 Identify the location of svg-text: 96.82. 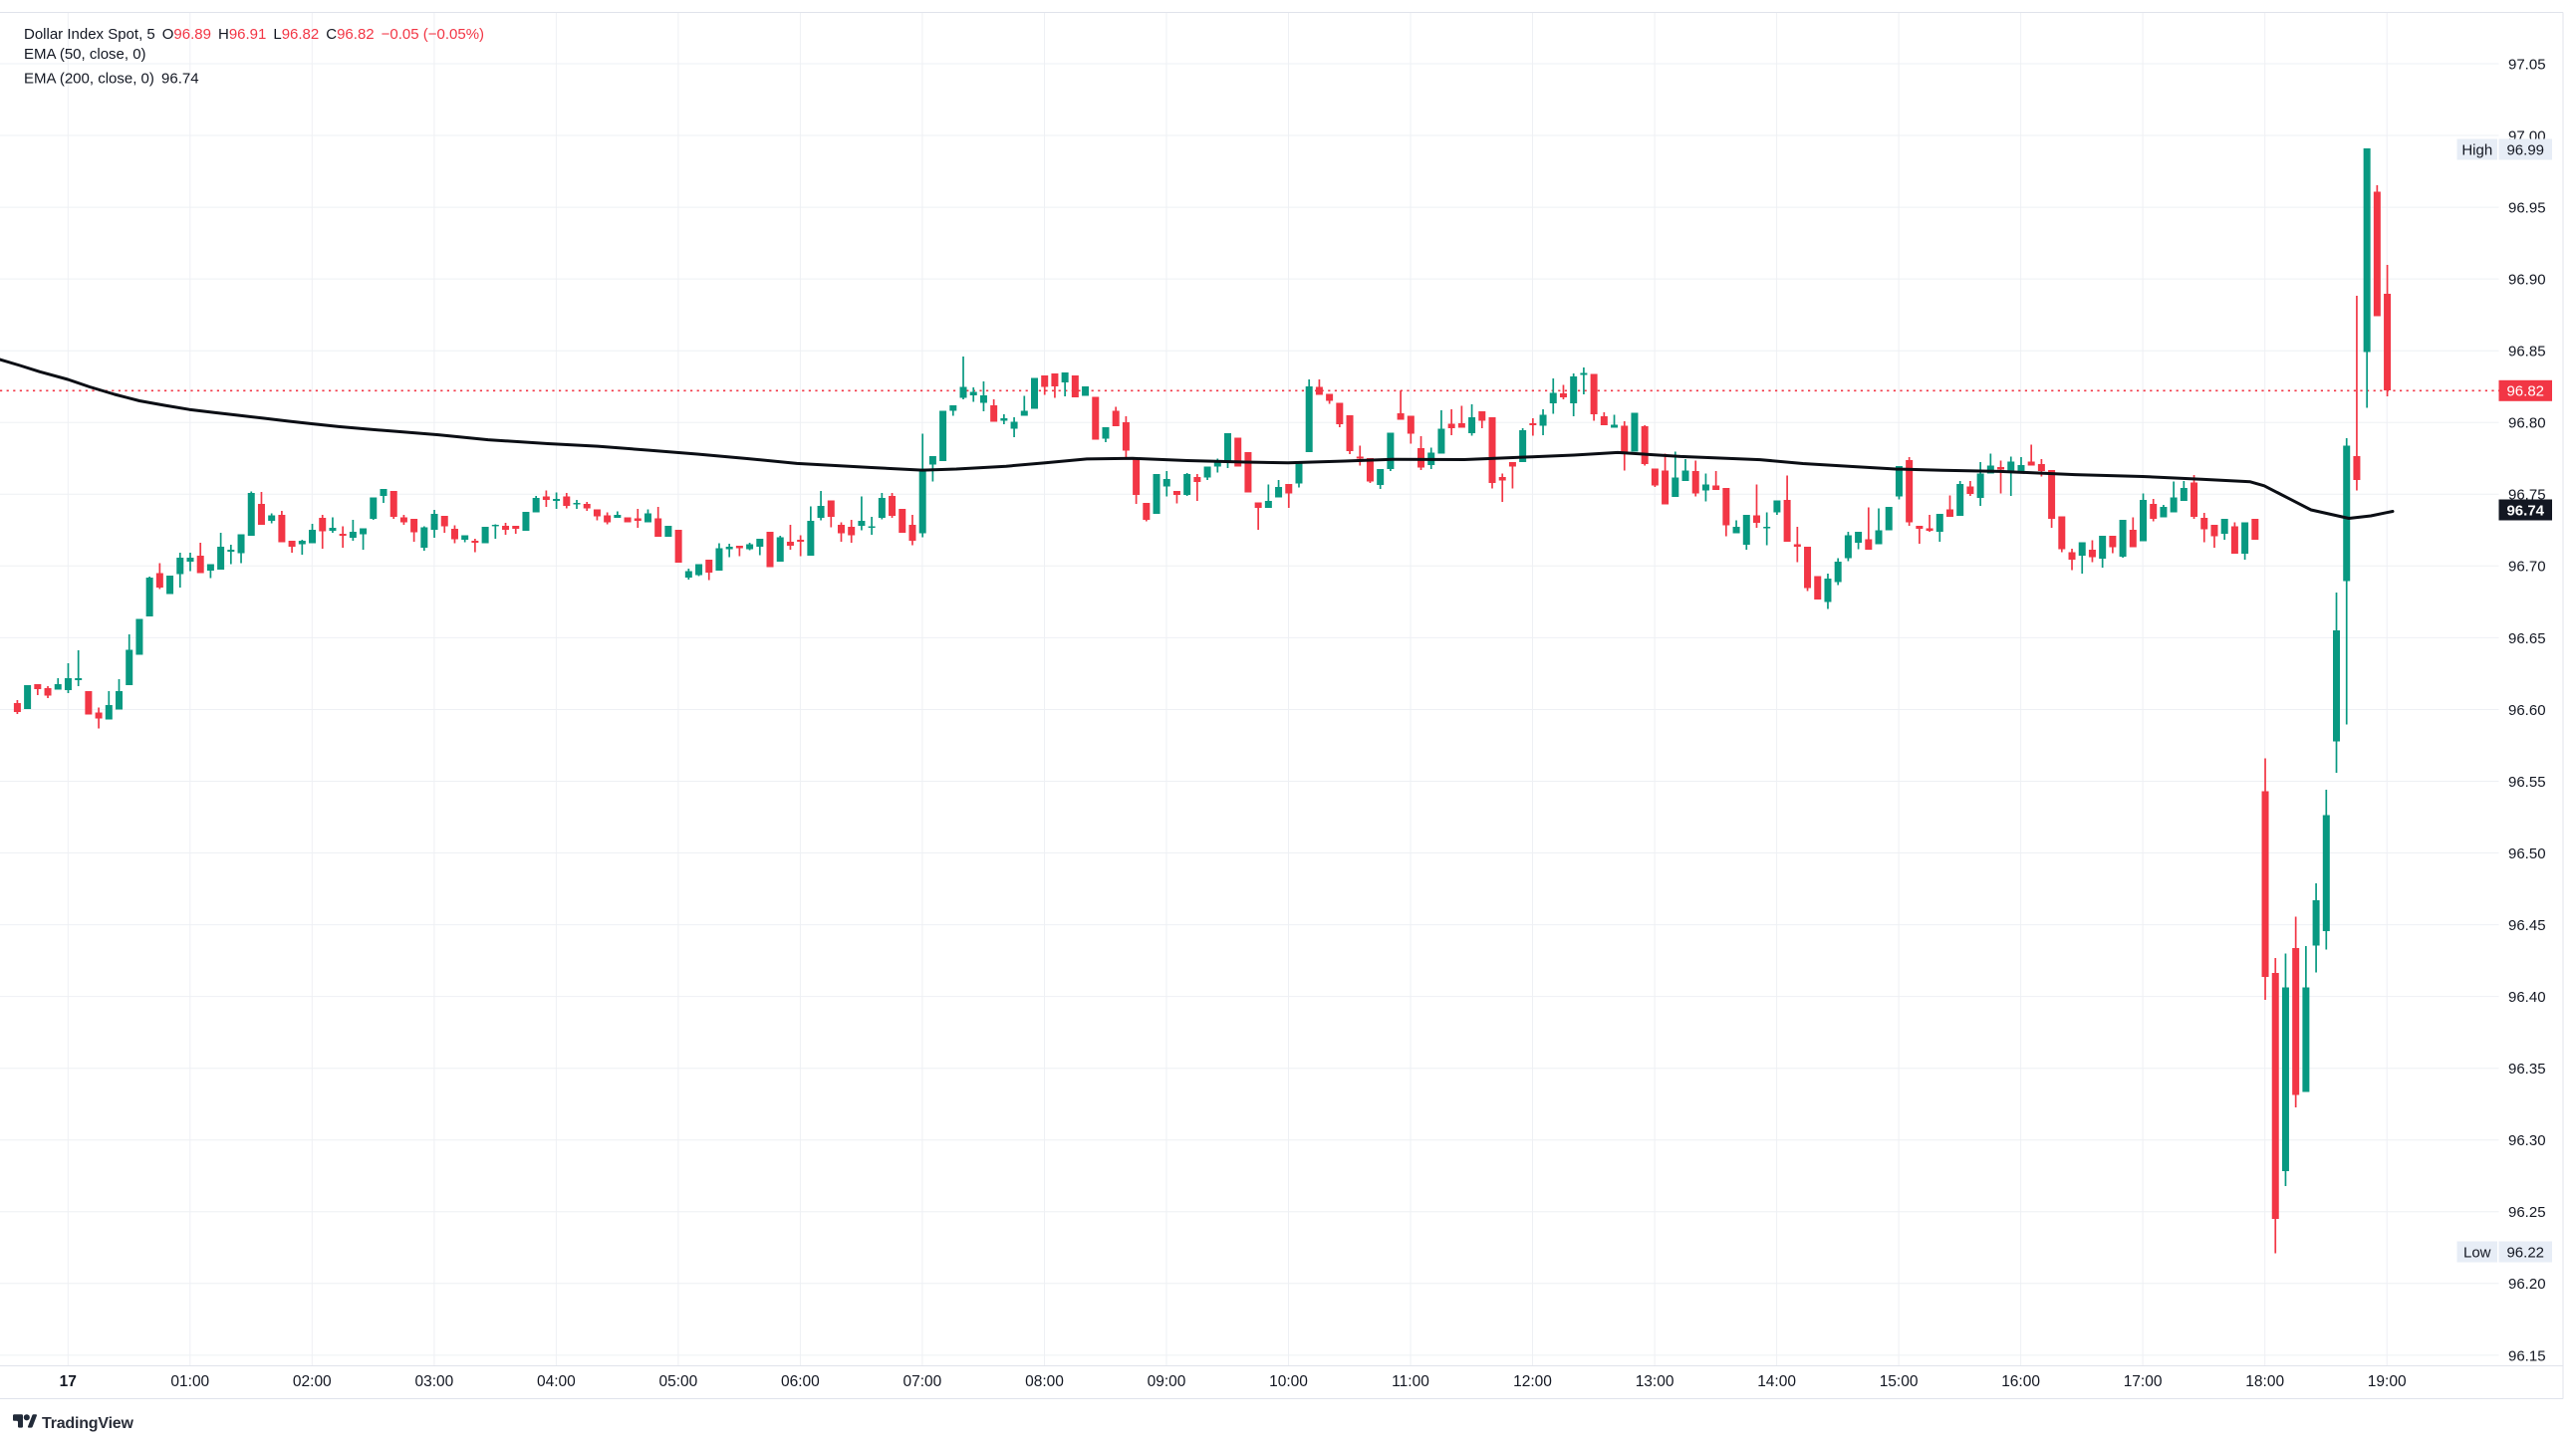
(2525, 391).